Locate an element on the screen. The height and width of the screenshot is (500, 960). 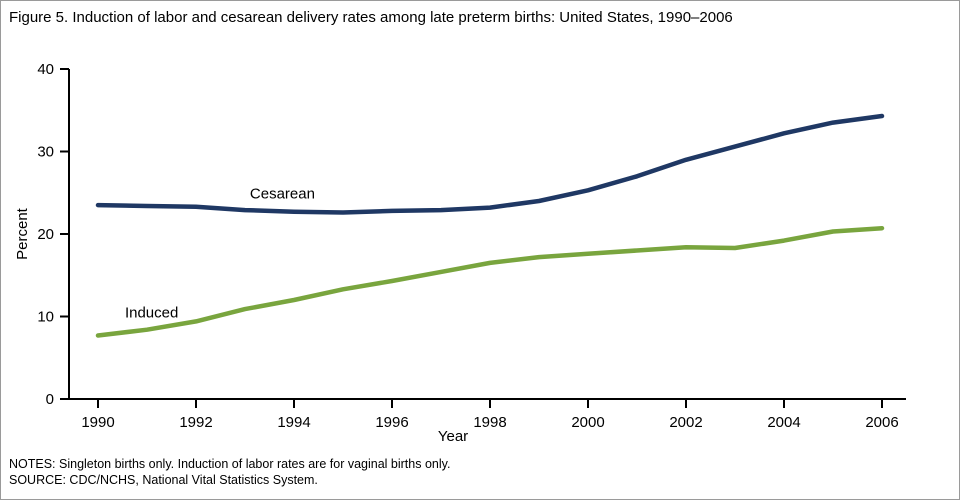
x-tick-label: 2000 is located at coordinates (587, 422).